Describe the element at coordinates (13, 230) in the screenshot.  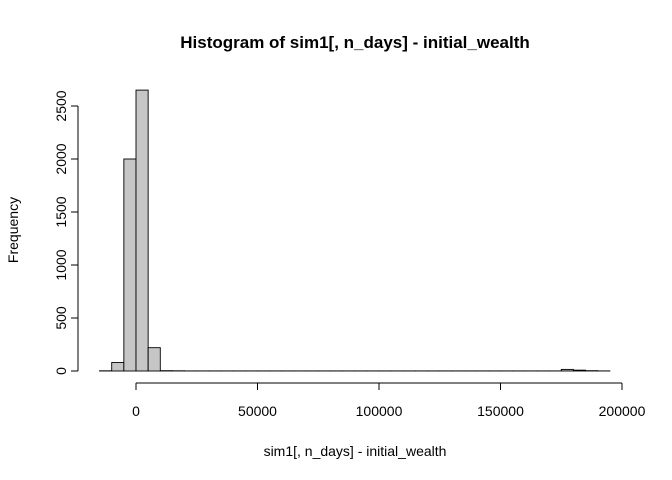
I see `y-axis-label: Frequency` at that location.